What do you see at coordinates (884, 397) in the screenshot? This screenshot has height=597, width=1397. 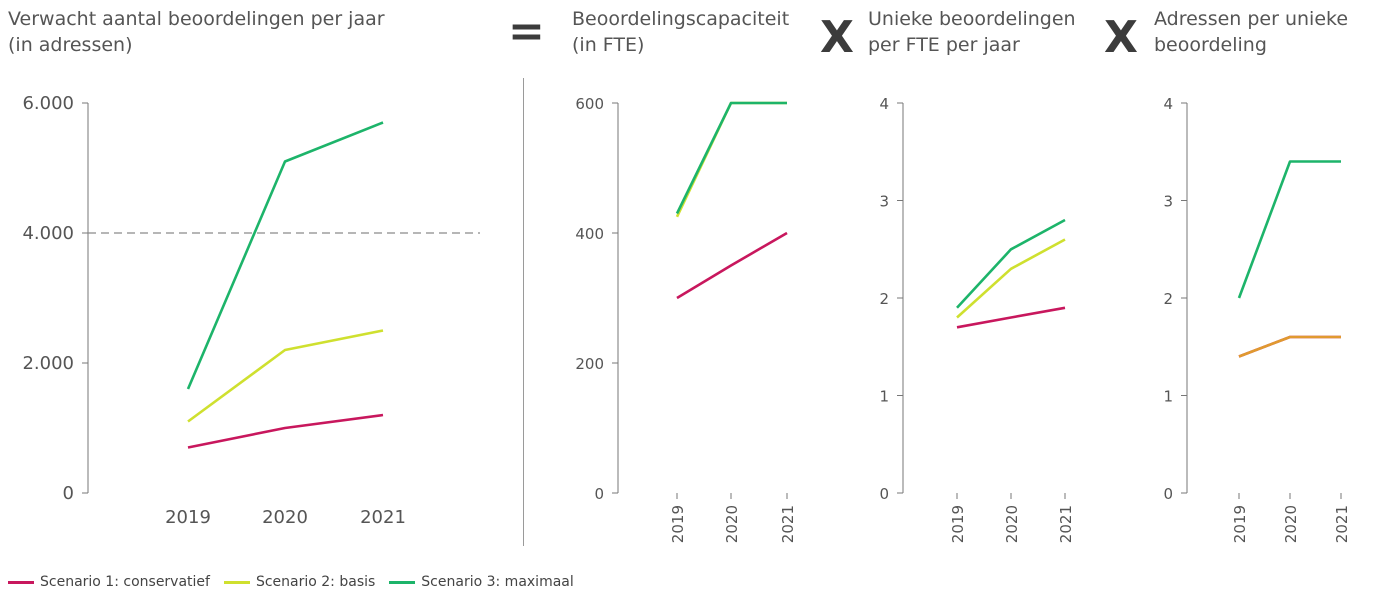 I see `chart3-y-tick-label: 1` at bounding box center [884, 397].